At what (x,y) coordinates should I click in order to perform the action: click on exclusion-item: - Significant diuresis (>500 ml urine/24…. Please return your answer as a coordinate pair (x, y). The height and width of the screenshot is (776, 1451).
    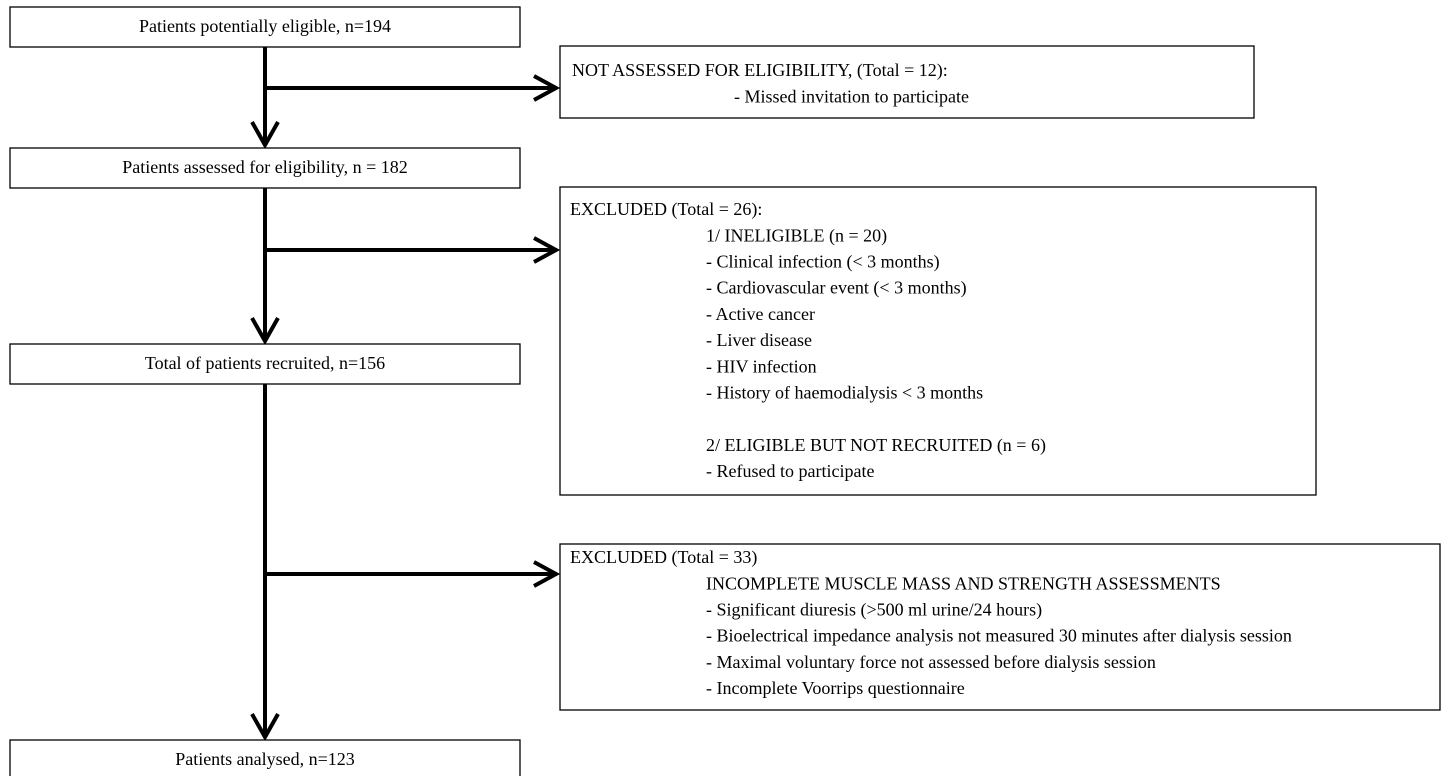
    Looking at the image, I should click on (874, 610).